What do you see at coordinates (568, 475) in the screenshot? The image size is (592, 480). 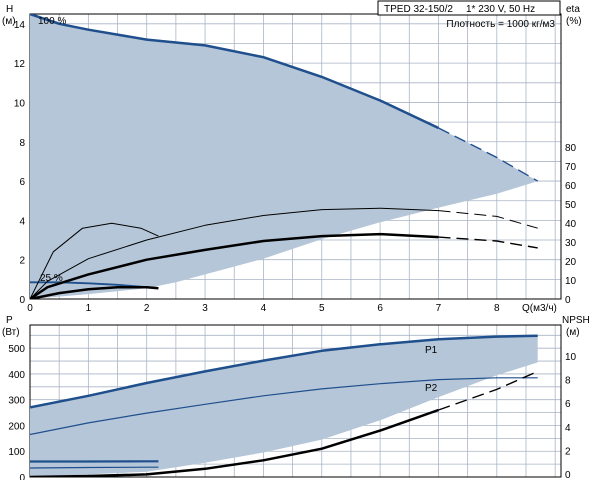 I see `bottom-right-tick-label: 0` at bounding box center [568, 475].